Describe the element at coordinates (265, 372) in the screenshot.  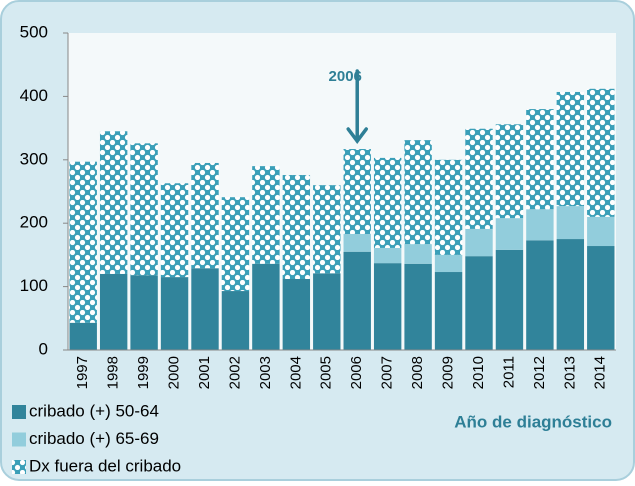
I see `x-tick-label: 2003` at that location.